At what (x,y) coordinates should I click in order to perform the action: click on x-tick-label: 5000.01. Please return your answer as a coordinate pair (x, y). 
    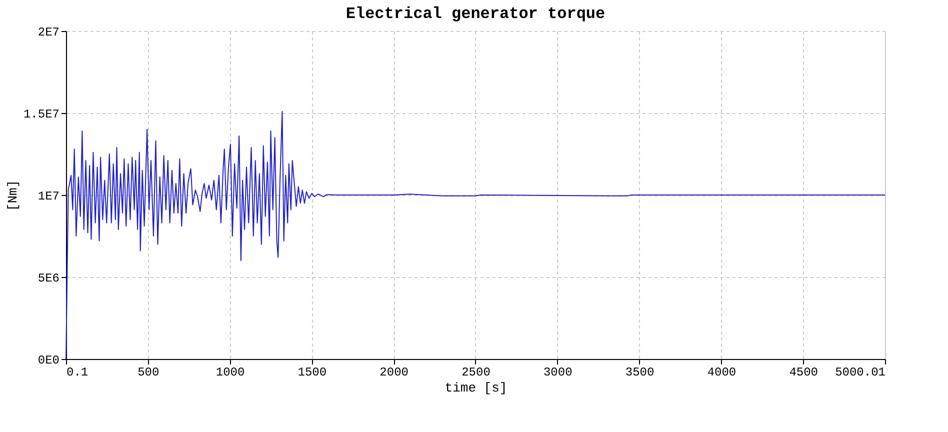
    Looking at the image, I should click on (860, 373).